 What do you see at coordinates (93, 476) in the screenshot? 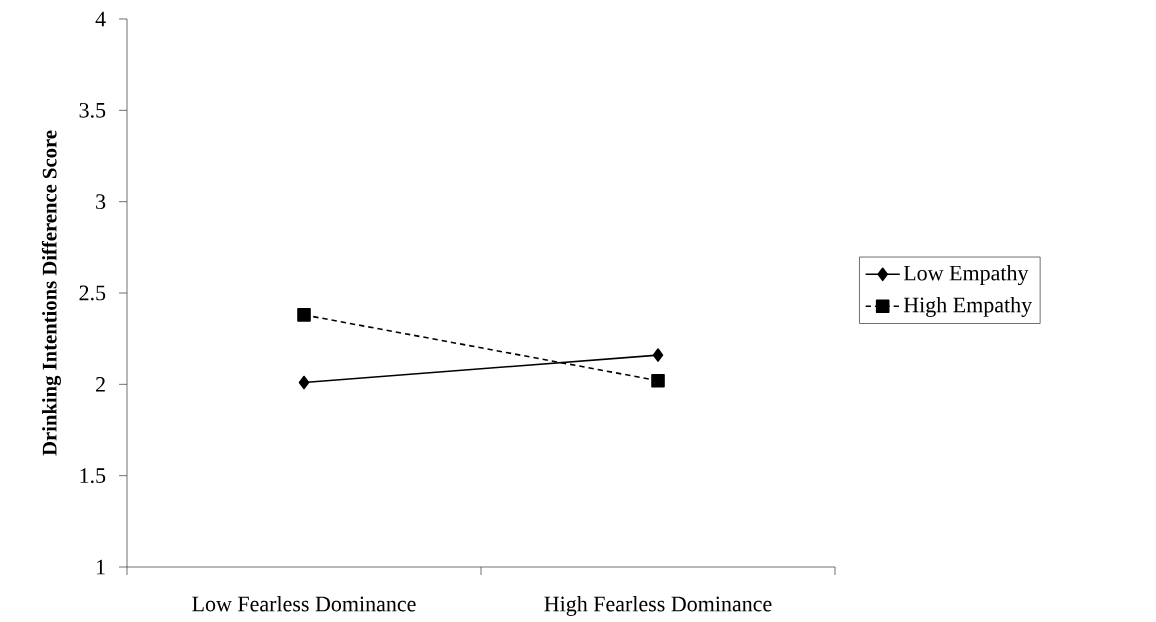
I see `y-tick-label: 1.5` at bounding box center [93, 476].